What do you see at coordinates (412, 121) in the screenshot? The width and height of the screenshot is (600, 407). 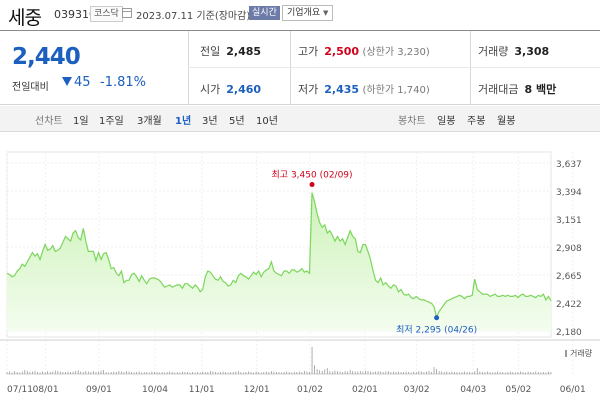 I see `candle-chart-label: 봉차트` at bounding box center [412, 121].